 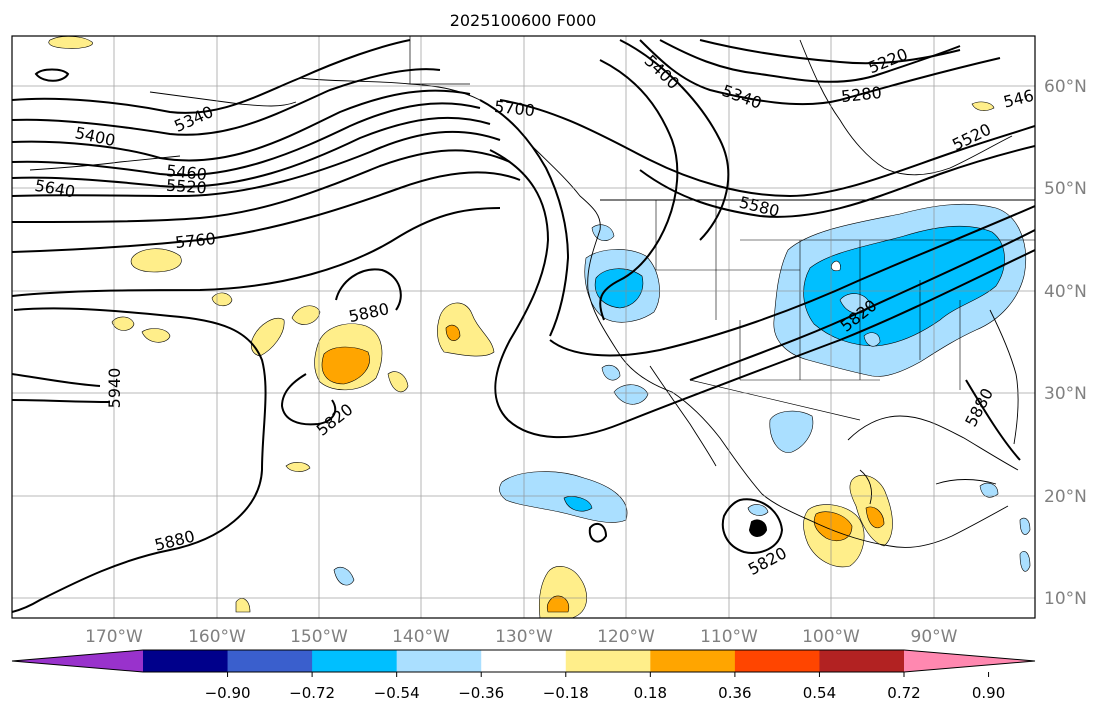 I want to click on latitude-label: 10°N, so click(x=1065, y=599).